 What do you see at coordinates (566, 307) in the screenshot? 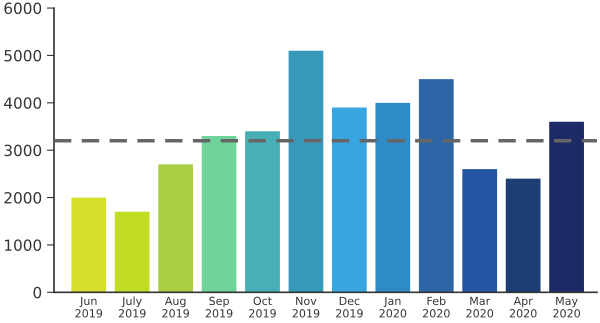
I see `x-tick-label: May 2020` at bounding box center [566, 307].